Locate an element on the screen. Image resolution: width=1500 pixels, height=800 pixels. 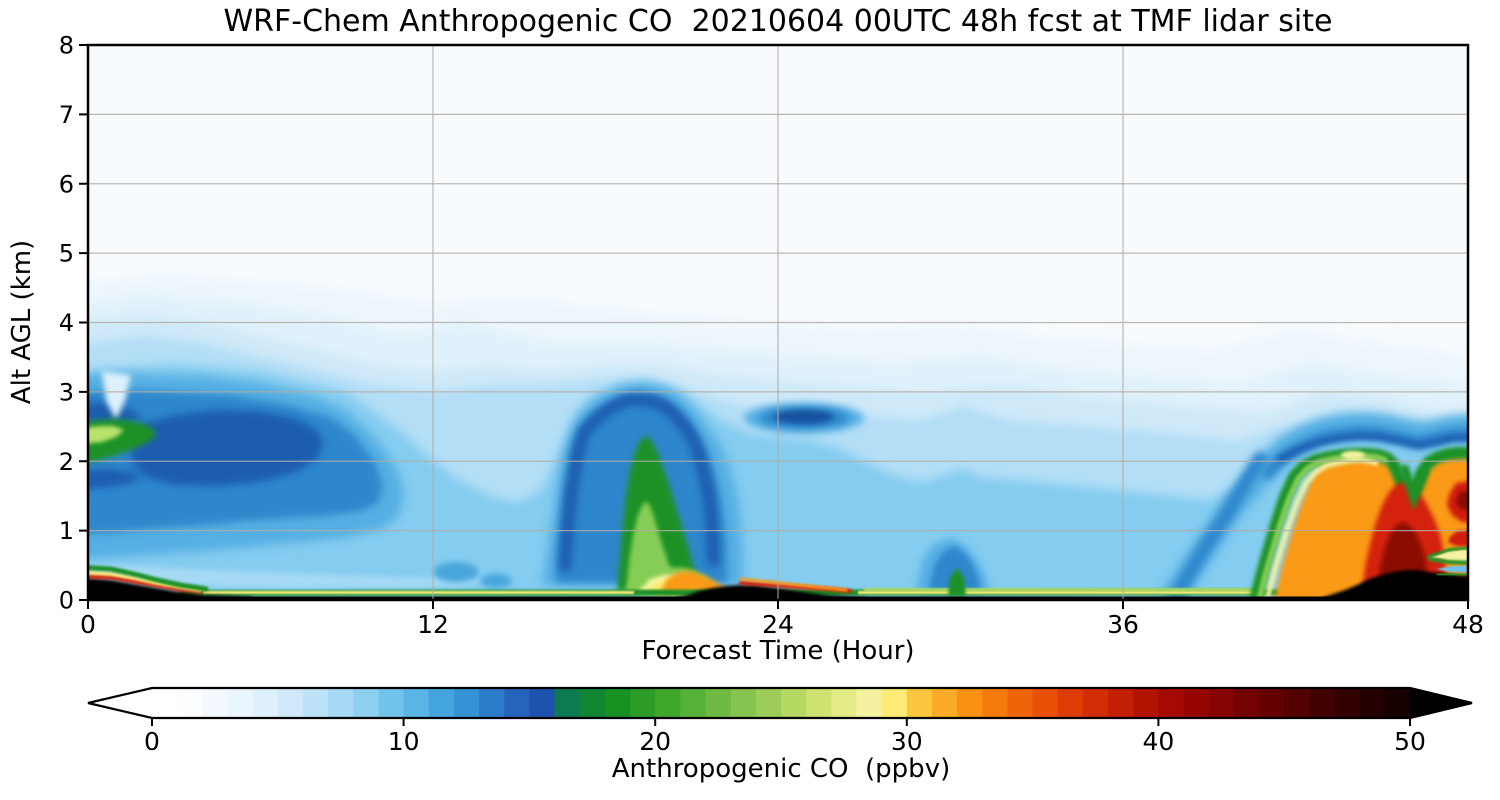
colorbar is located at coordinates (781, 703).